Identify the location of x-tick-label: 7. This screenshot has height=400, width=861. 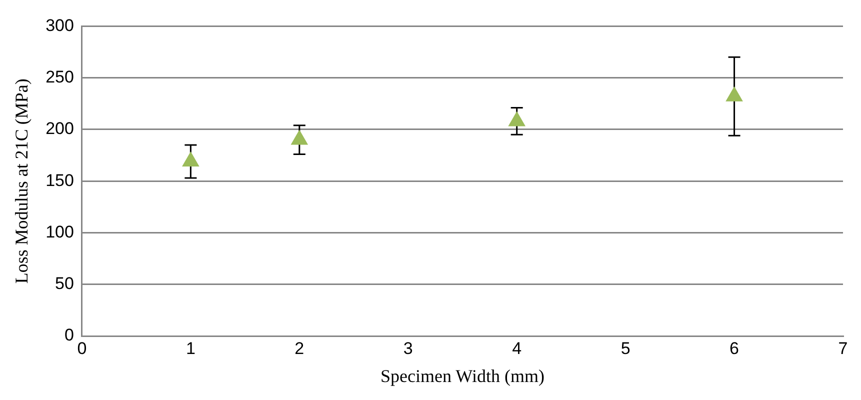
(843, 348).